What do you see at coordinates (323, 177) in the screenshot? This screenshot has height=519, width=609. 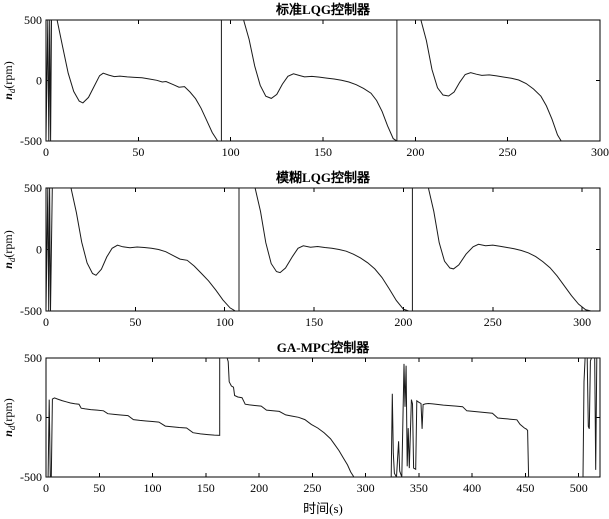 I see `chart-title: 模糊LQG控制器` at bounding box center [323, 177].